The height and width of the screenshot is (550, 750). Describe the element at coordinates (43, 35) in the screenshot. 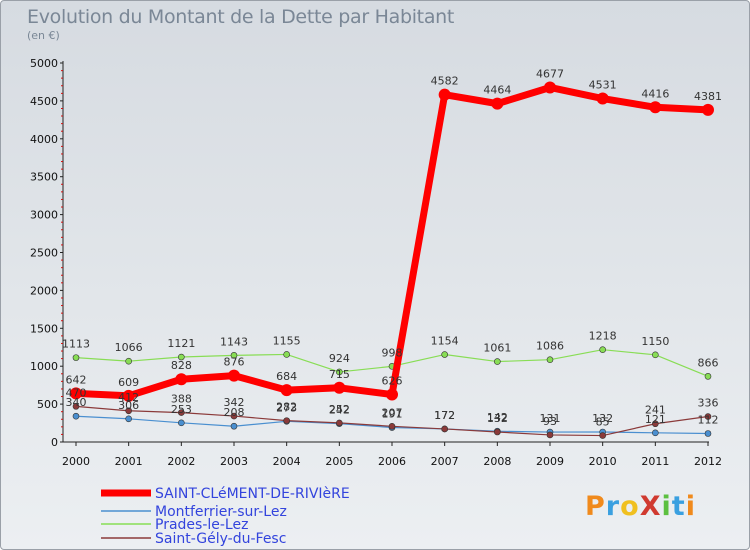

I see `chart-subtitle: (en €)` at that location.